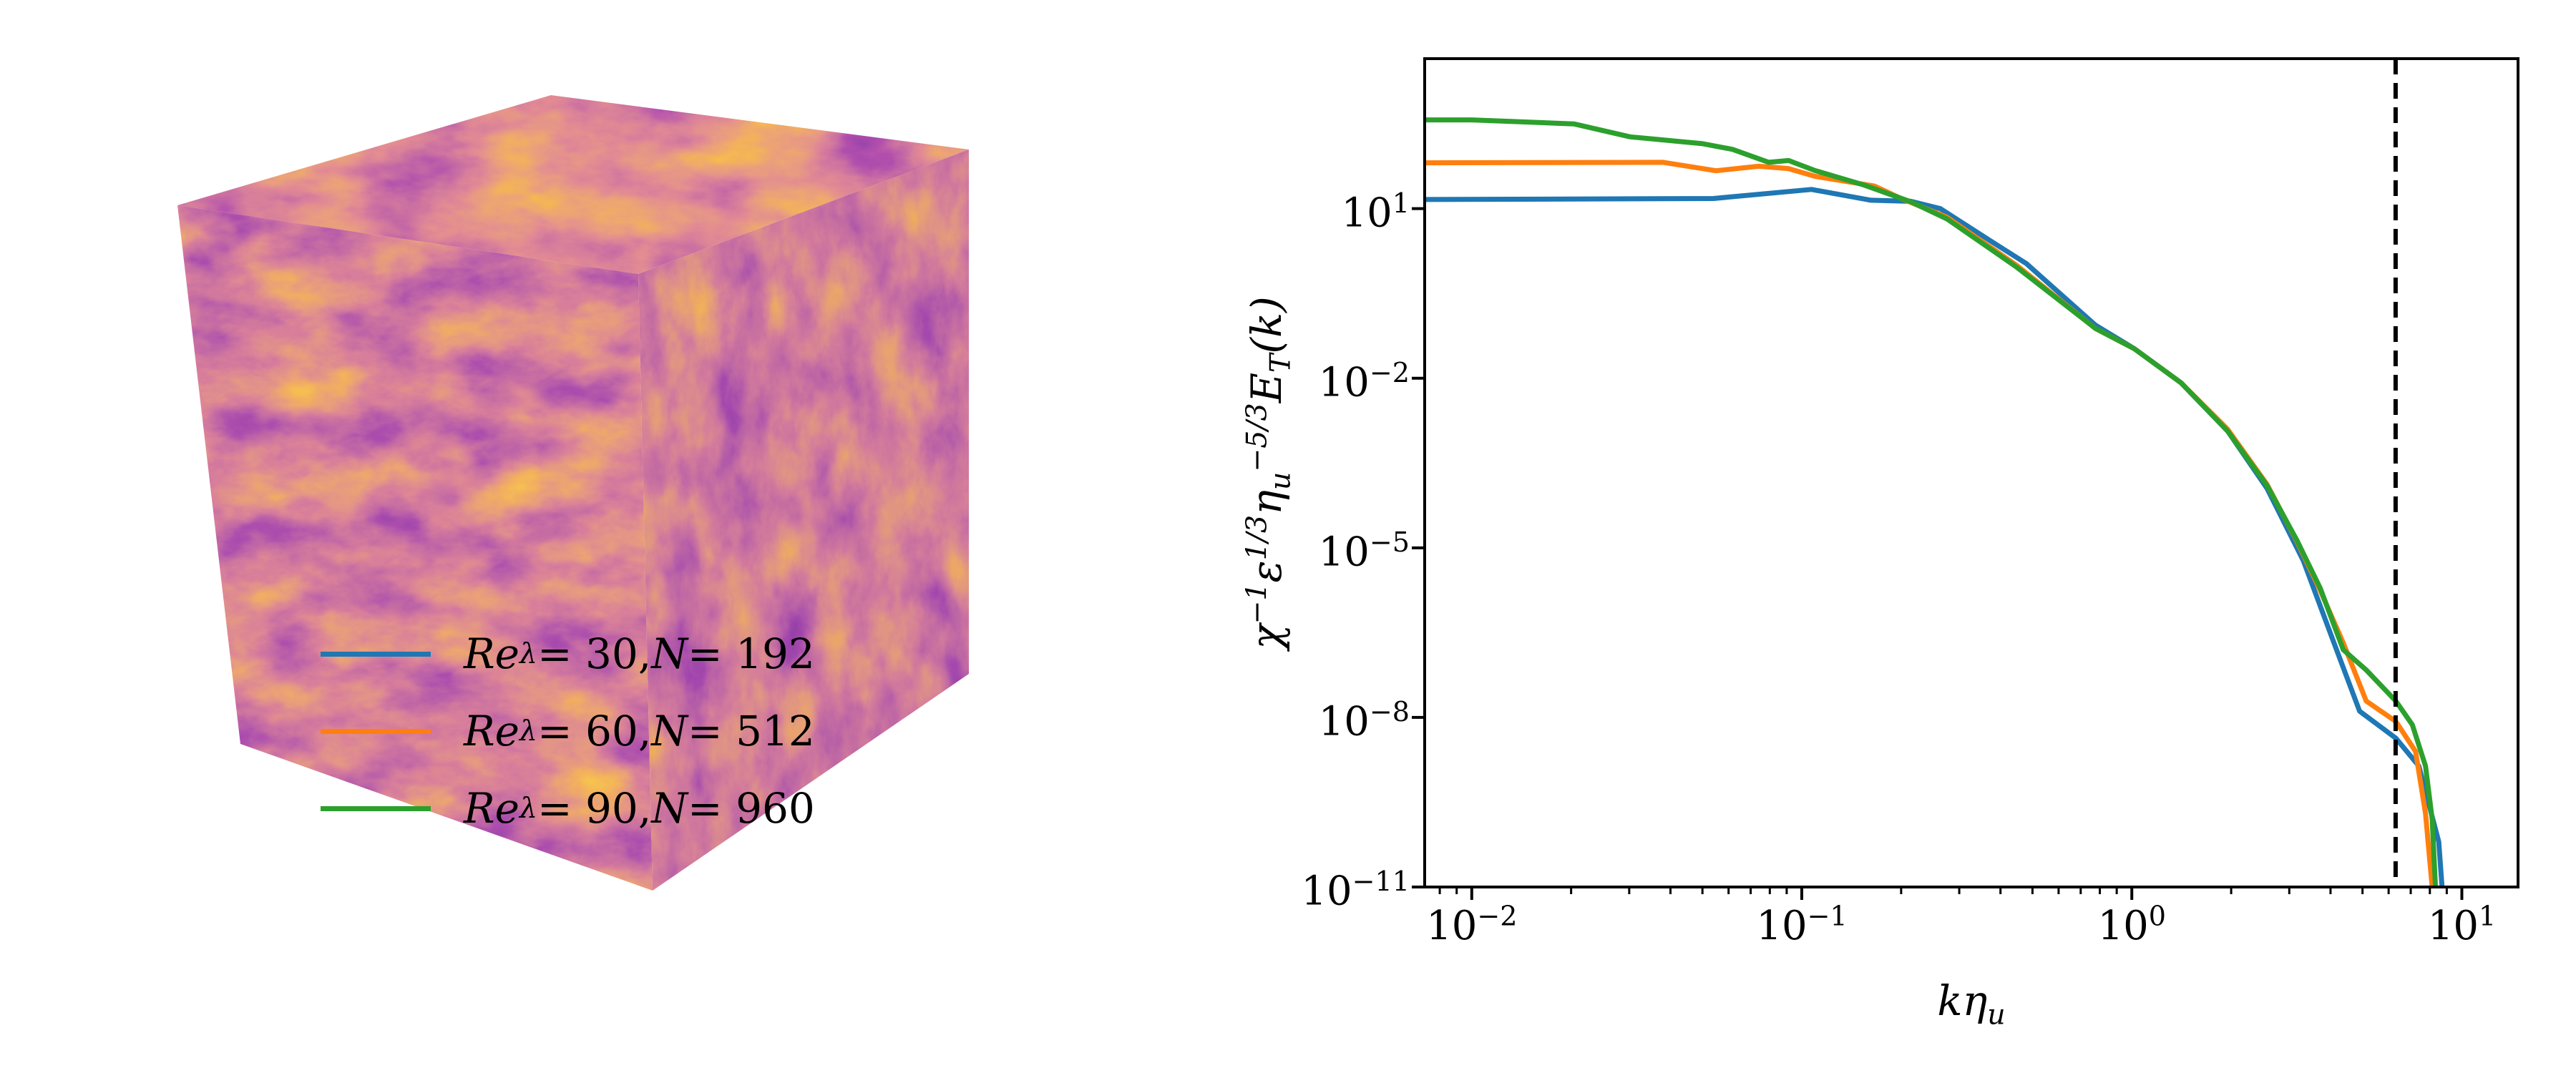 The image size is (2576, 1073). What do you see at coordinates (2462, 924) in the screenshot?
I see `x-tick-label: 10¹` at bounding box center [2462, 924].